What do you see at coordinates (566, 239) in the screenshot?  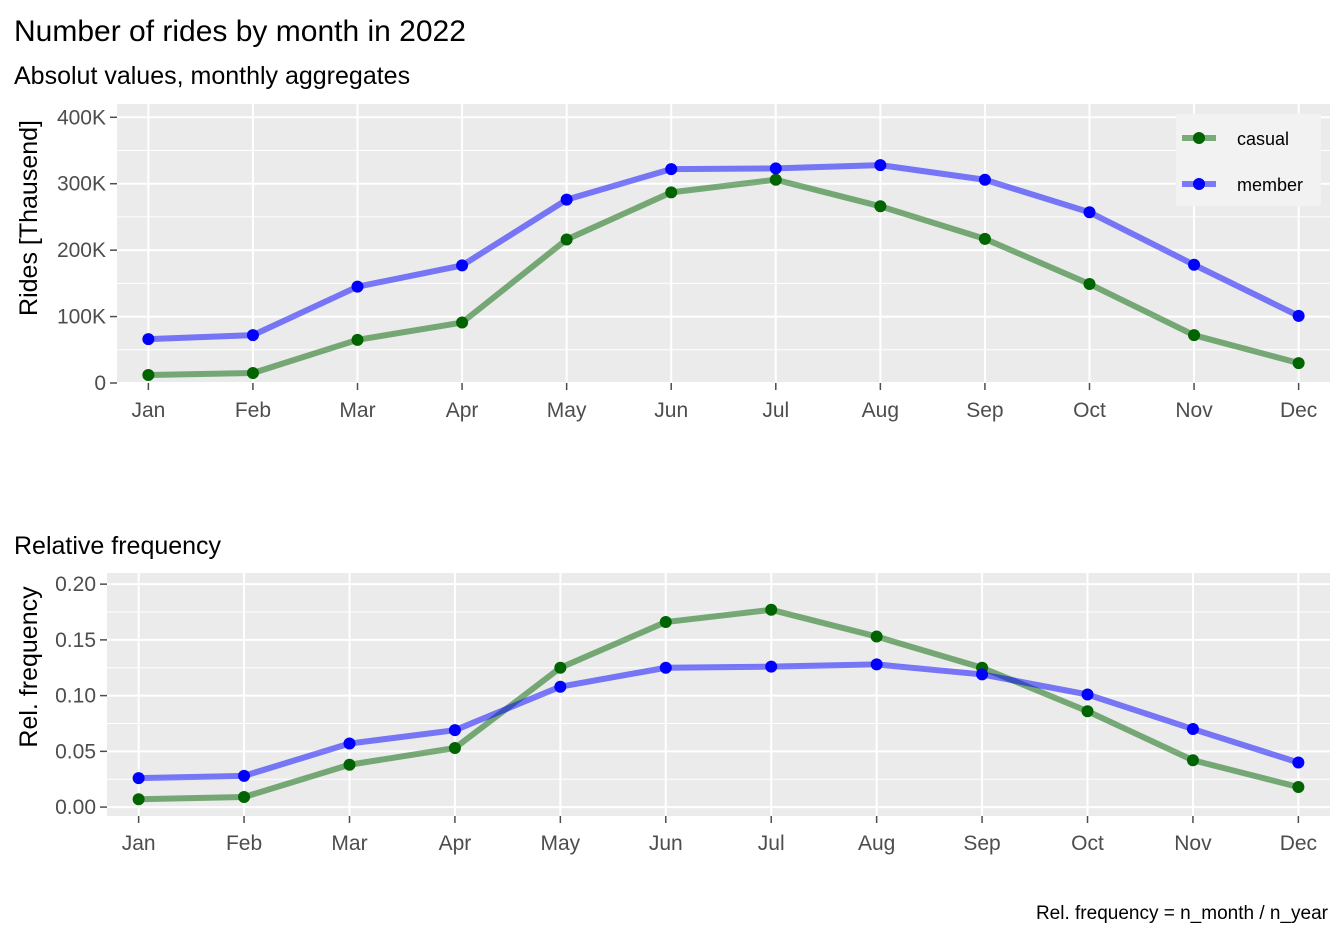 I see `rides-point-casual-may` at bounding box center [566, 239].